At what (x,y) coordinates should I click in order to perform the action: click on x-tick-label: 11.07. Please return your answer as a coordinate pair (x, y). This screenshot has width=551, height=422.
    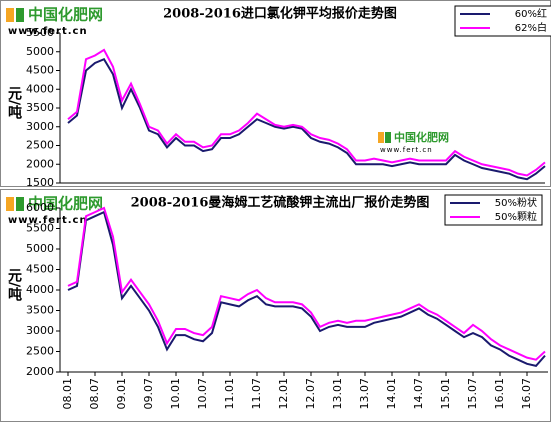
    Looking at the image, I should click on (256, 394).